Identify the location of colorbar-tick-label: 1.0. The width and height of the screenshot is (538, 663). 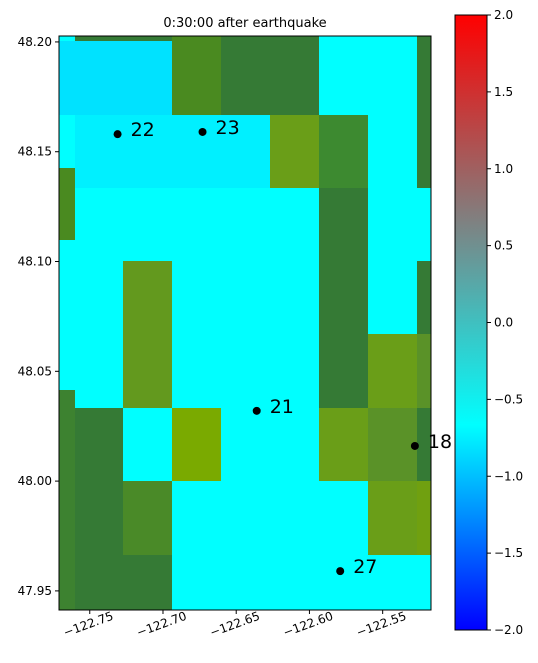
(503, 169).